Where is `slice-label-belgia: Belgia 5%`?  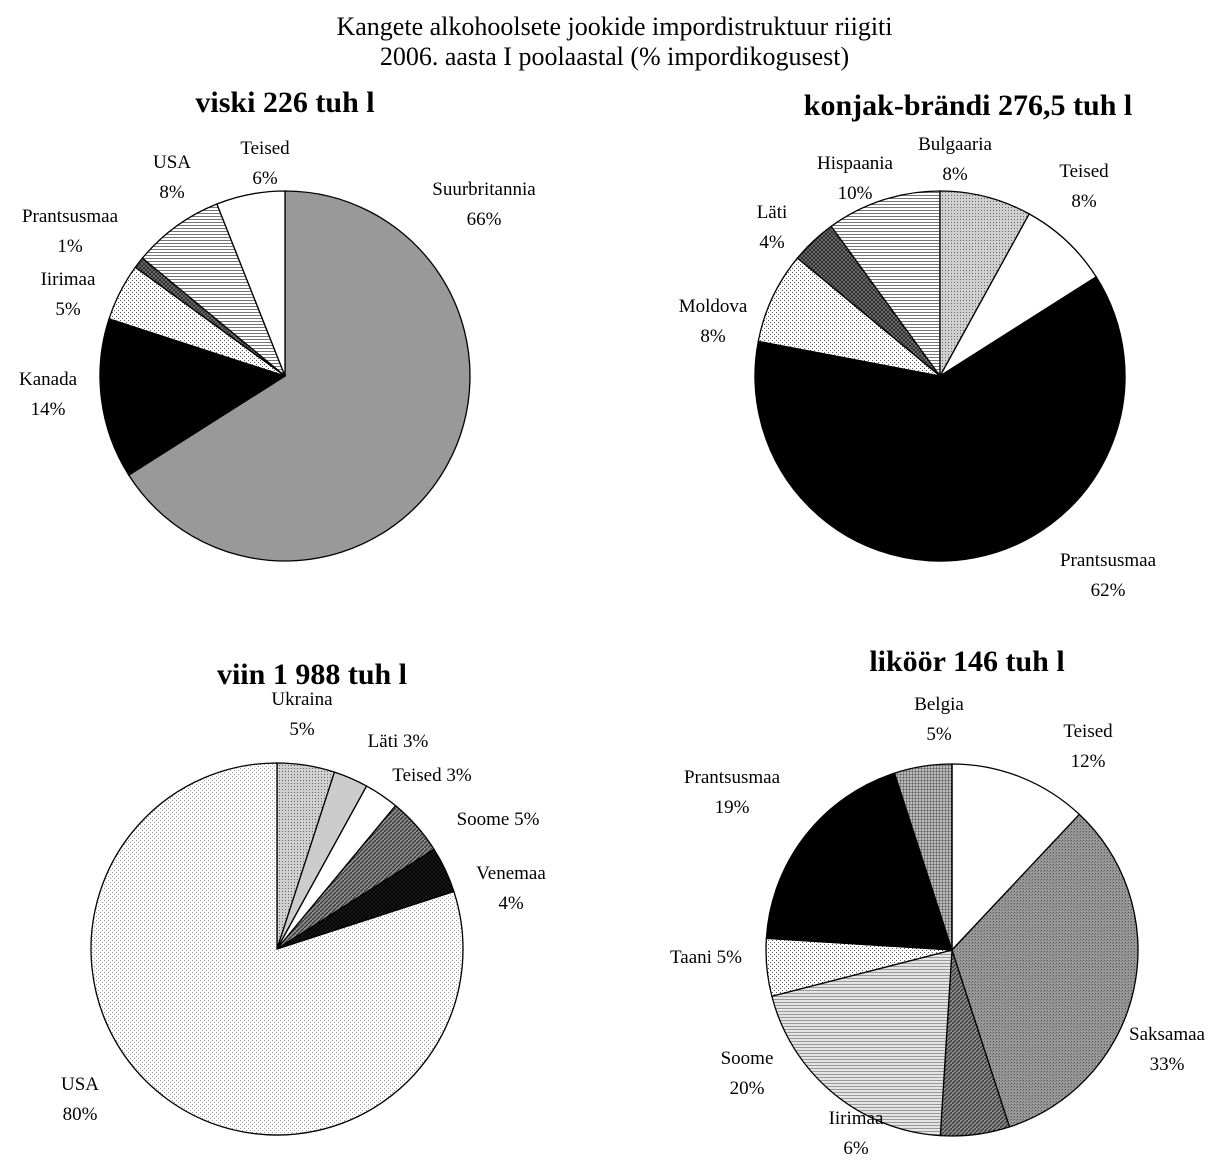 slice-label-belgia: Belgia 5% is located at coordinates (939, 719).